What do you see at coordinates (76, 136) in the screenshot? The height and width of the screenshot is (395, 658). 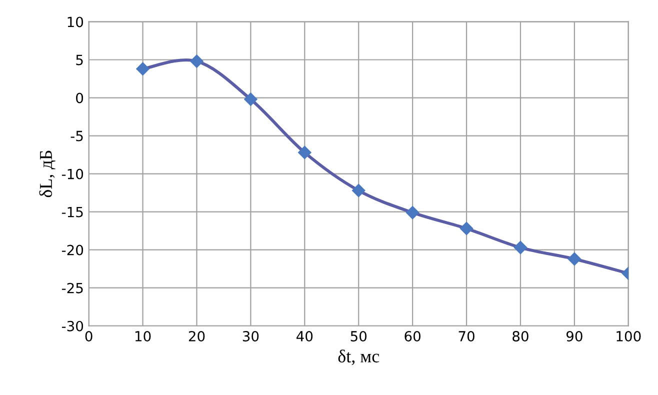 I see `y-tick-label: -5` at bounding box center [76, 136].